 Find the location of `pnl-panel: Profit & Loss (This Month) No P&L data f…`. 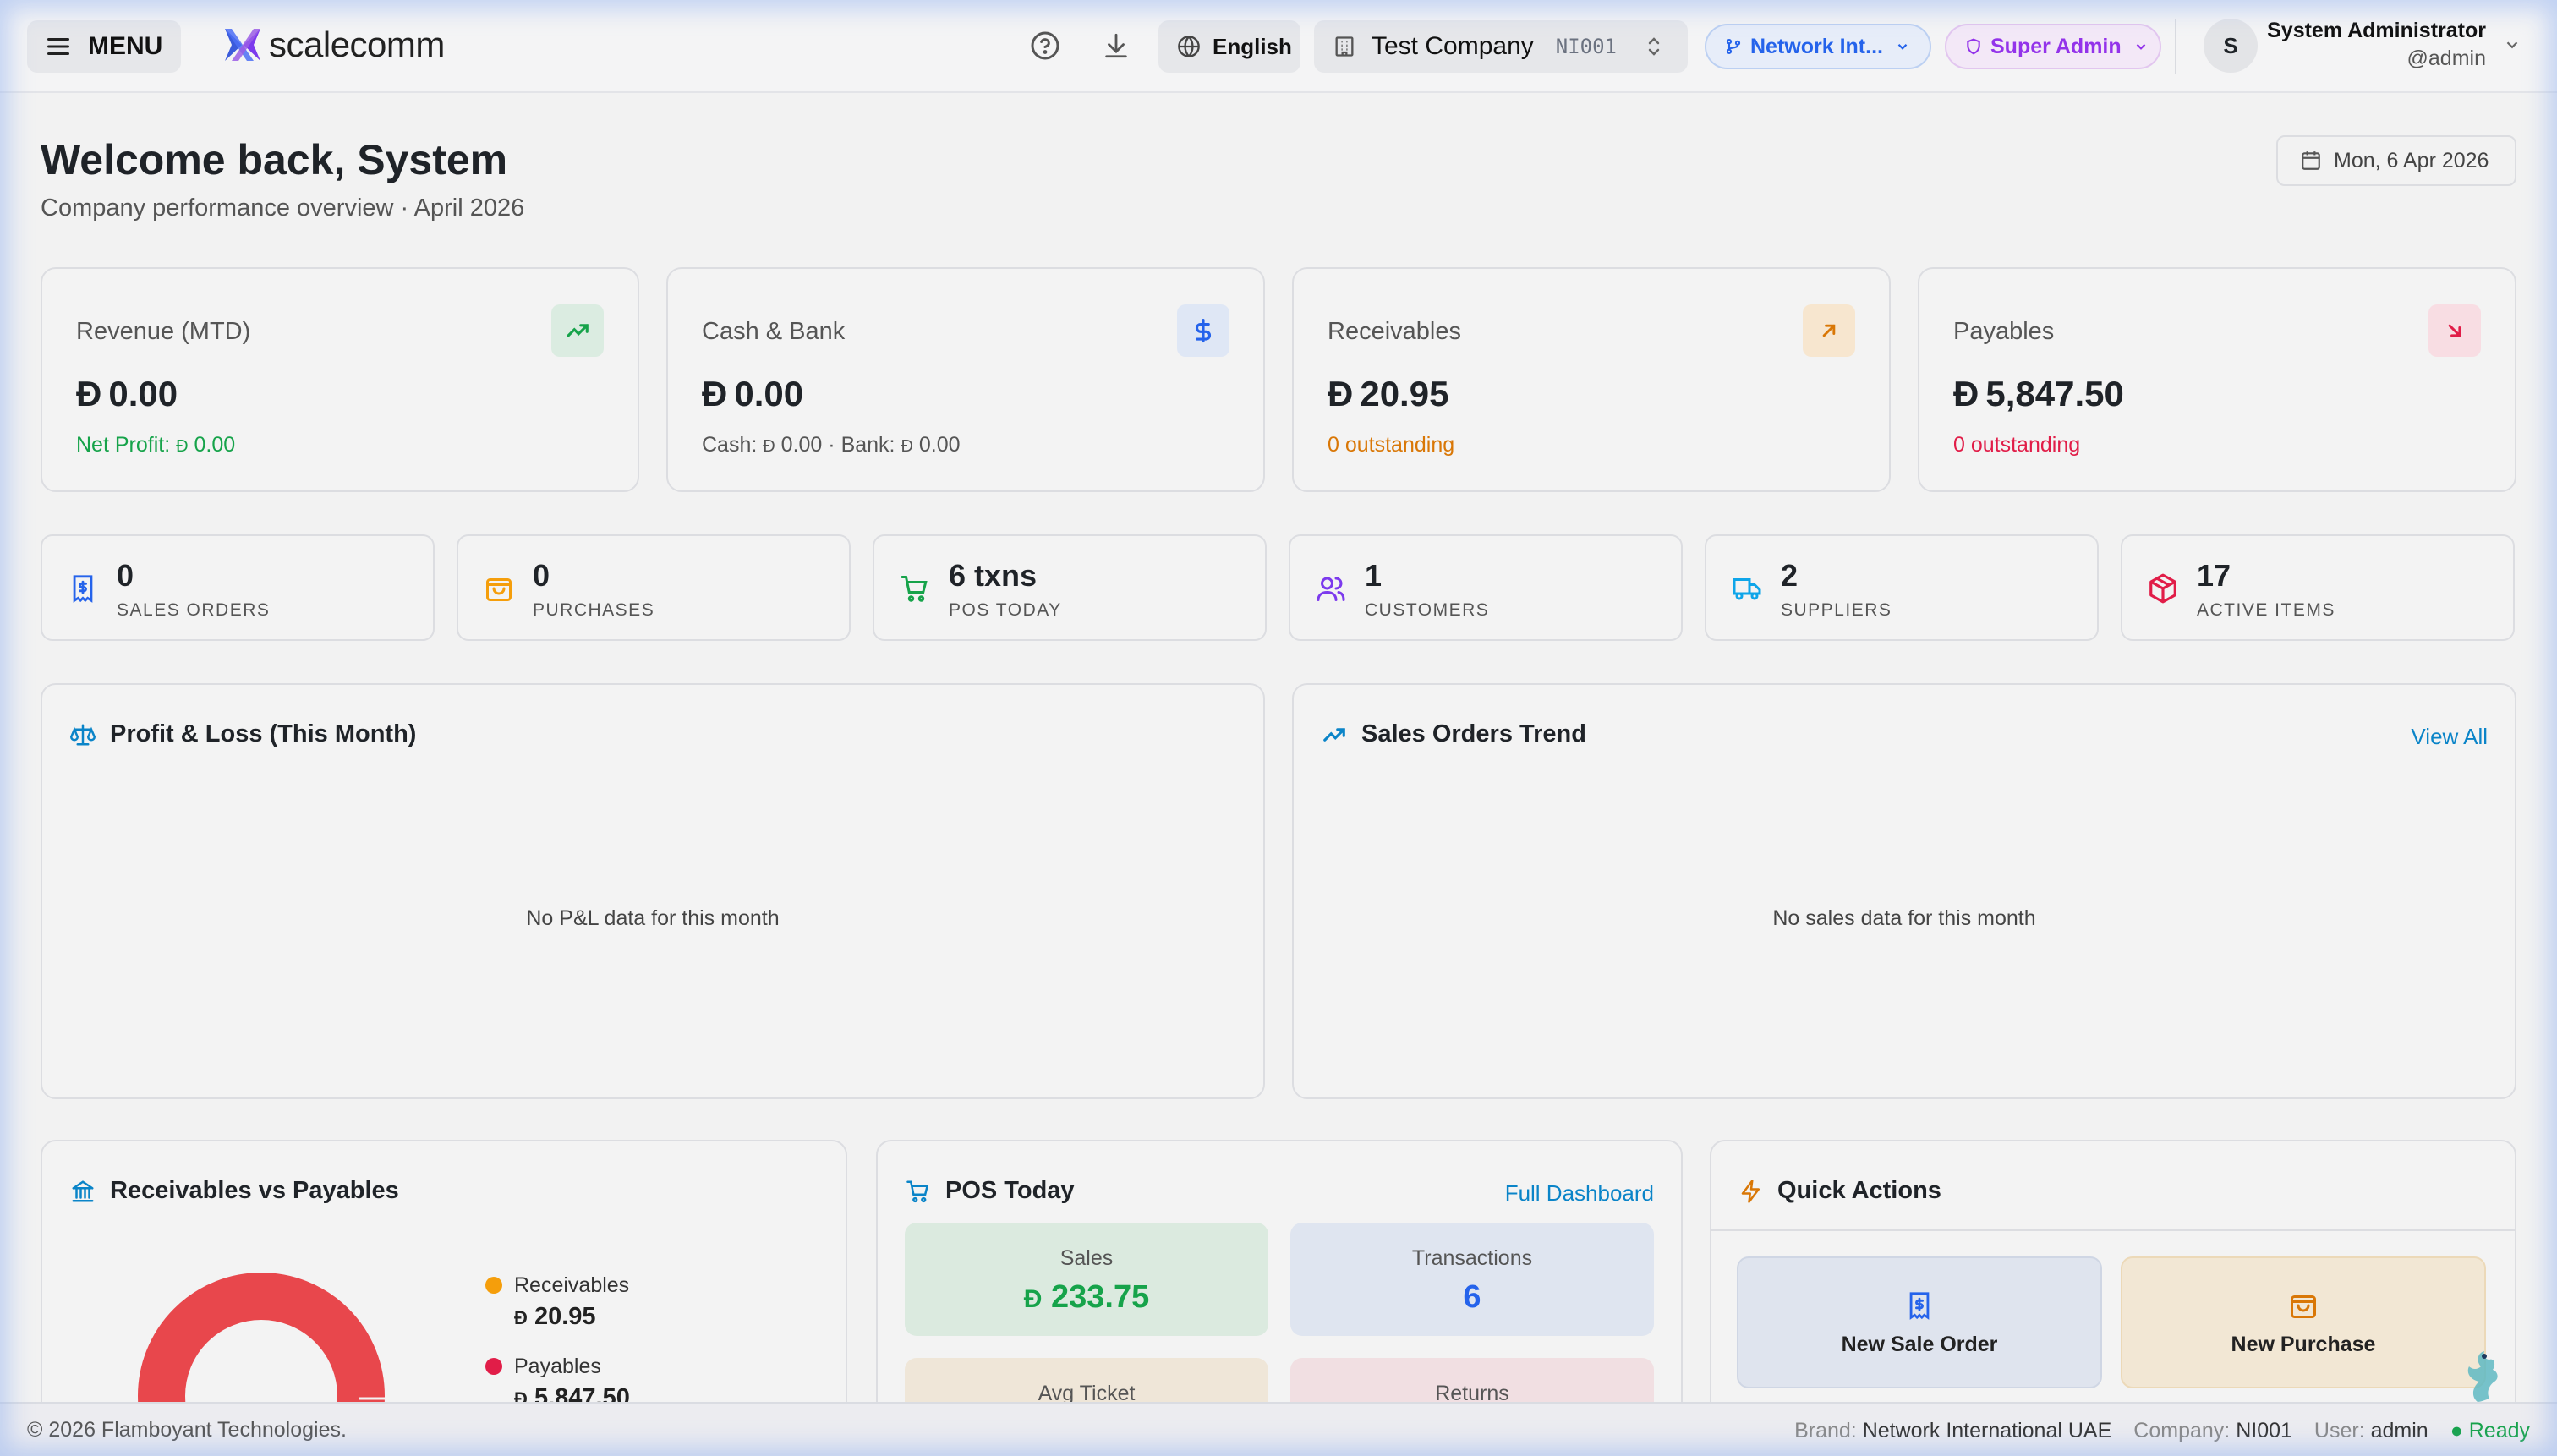

pnl-panel: Profit & Loss (This Month) No P&L data f… is located at coordinates (653, 891).